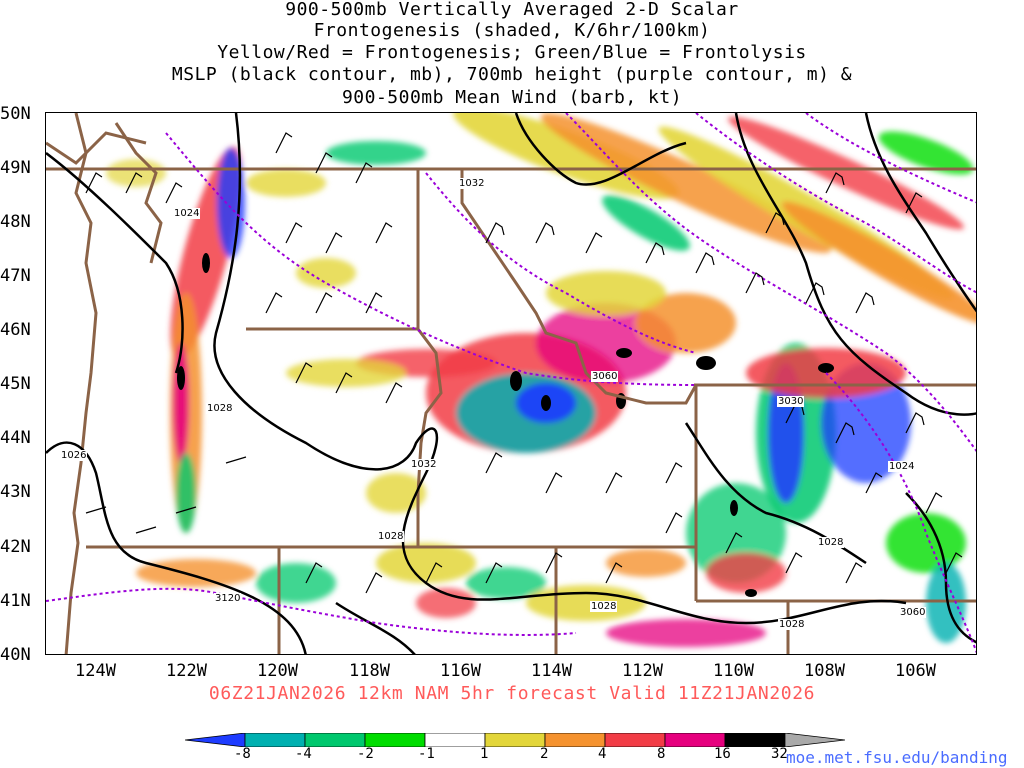 Image resolution: width=1024 pixels, height=768 pixels. Describe the element at coordinates (512, 97) in the screenshot. I see `title-line-5: 900-500mb Mean Wind (barb, kt)` at that location.